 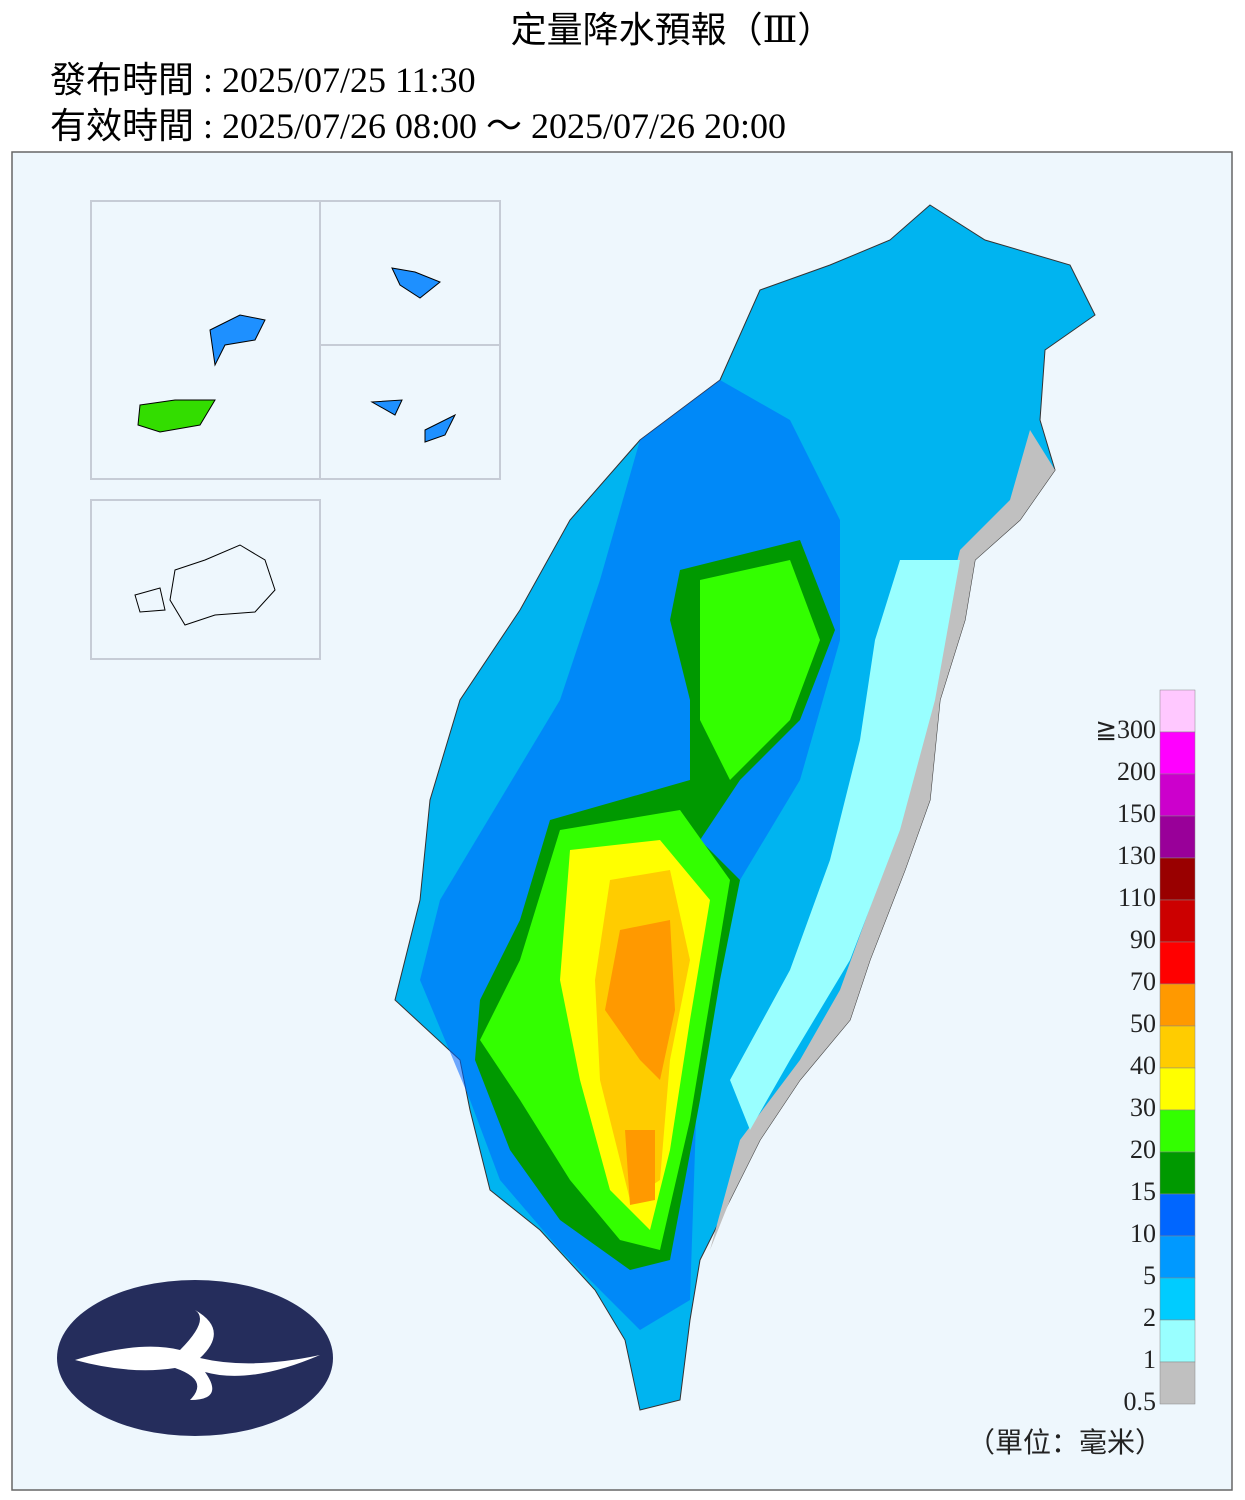 What do you see at coordinates (1125, 729) in the screenshot?
I see `legend-label: ≧300` at bounding box center [1125, 729].